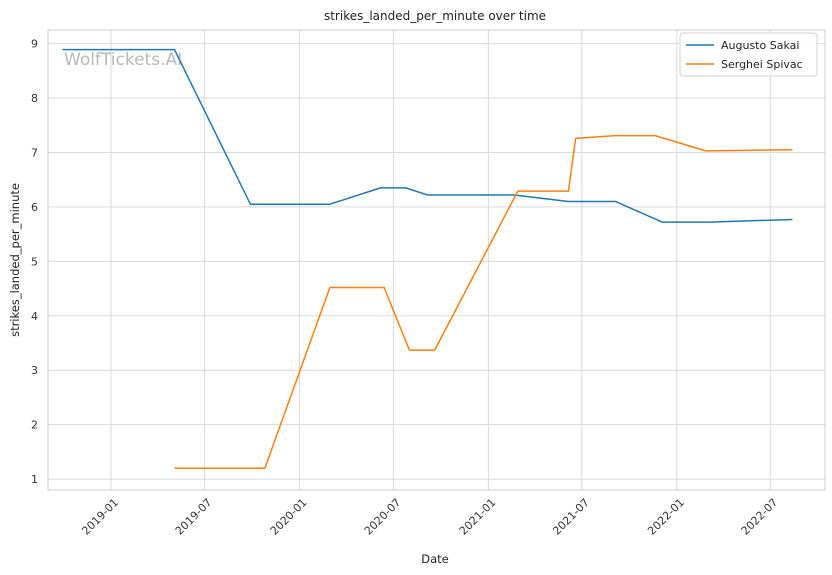  I want to click on y-tick-label: 8, so click(34, 98).